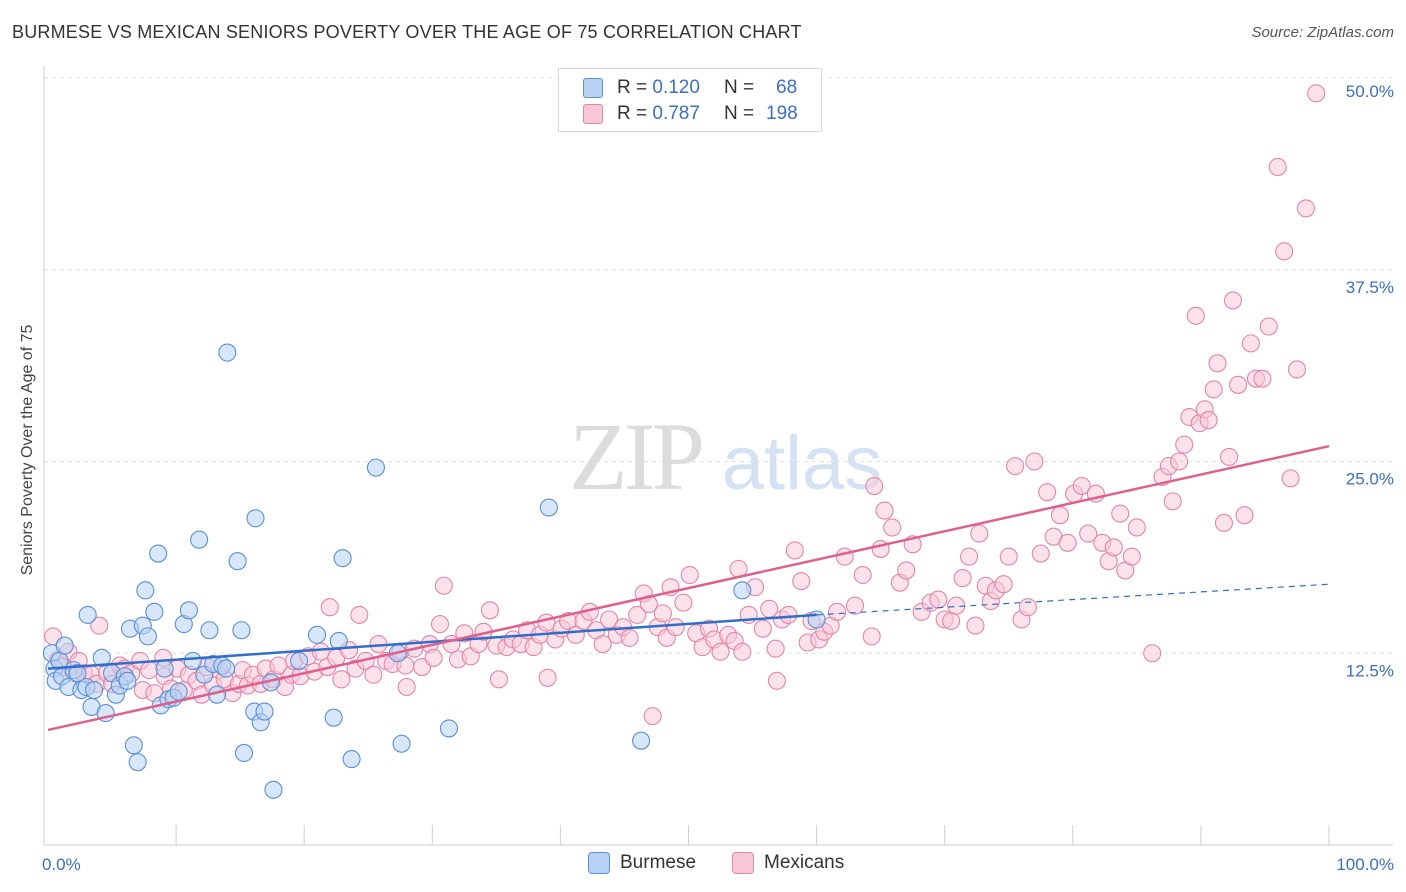 This screenshot has width=1406, height=892. Describe the element at coordinates (599, 863) in the screenshot. I see `legend-swatch-burmese` at that location.